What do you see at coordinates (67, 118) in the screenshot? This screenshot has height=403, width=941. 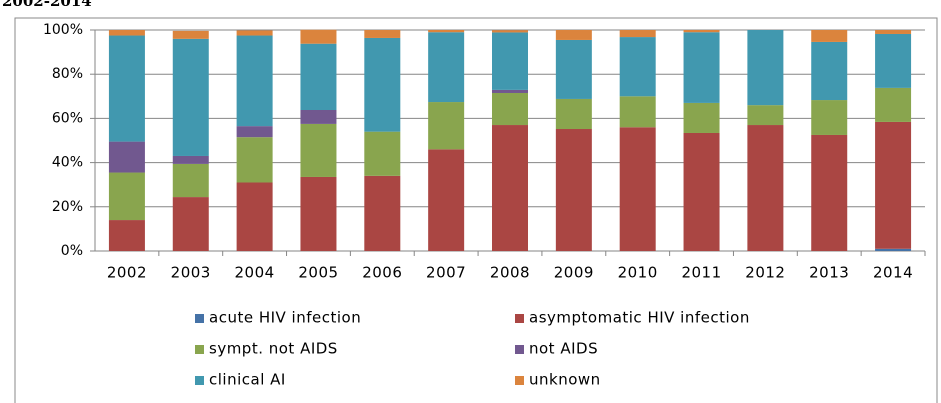 I see `y-tick-label: 60%` at bounding box center [67, 118].